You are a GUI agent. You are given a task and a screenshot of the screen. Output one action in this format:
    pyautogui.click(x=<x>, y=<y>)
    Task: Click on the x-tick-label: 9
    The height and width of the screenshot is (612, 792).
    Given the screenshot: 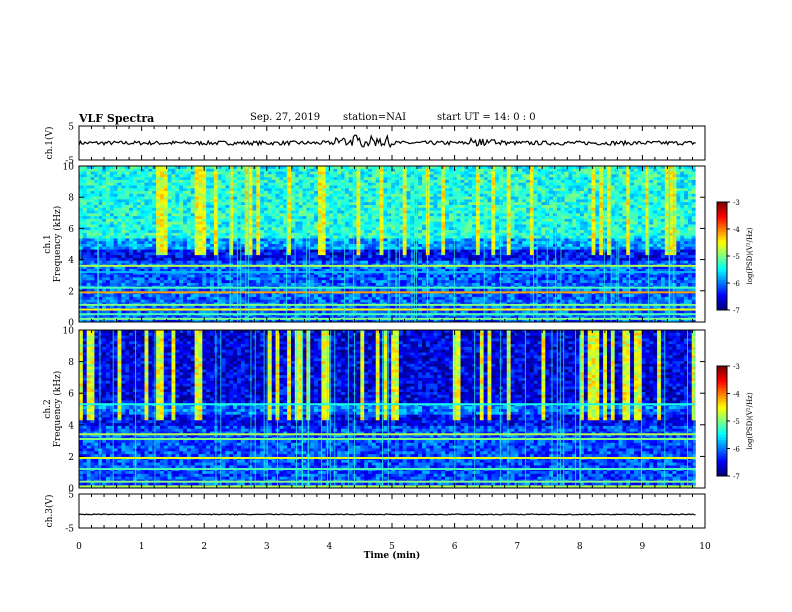 What is the action you would take?
    pyautogui.click(x=643, y=547)
    